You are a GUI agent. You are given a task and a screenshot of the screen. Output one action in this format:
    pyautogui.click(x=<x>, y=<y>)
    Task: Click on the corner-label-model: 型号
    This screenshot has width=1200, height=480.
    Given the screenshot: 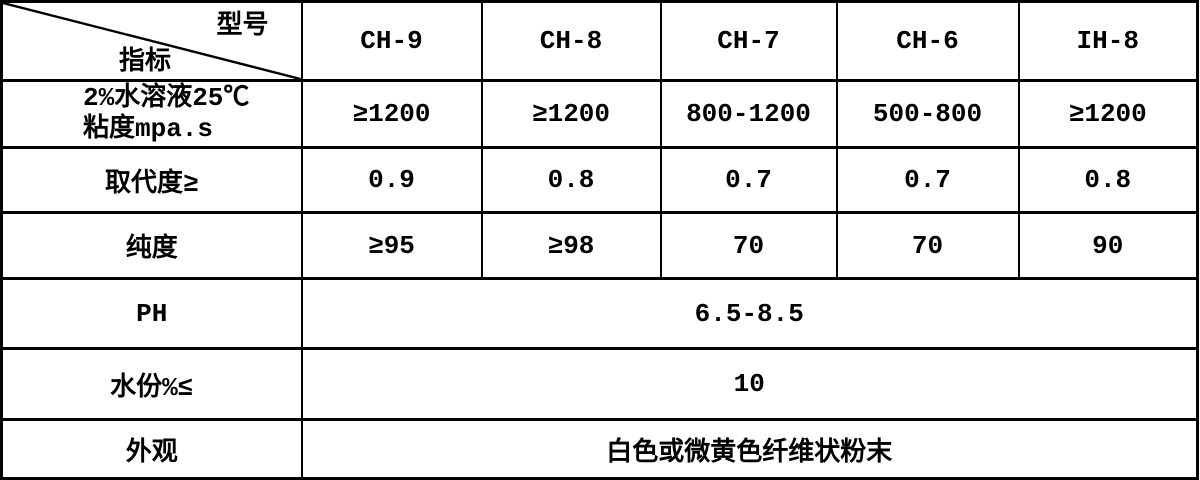 What is the action you would take?
    pyautogui.click(x=242, y=26)
    